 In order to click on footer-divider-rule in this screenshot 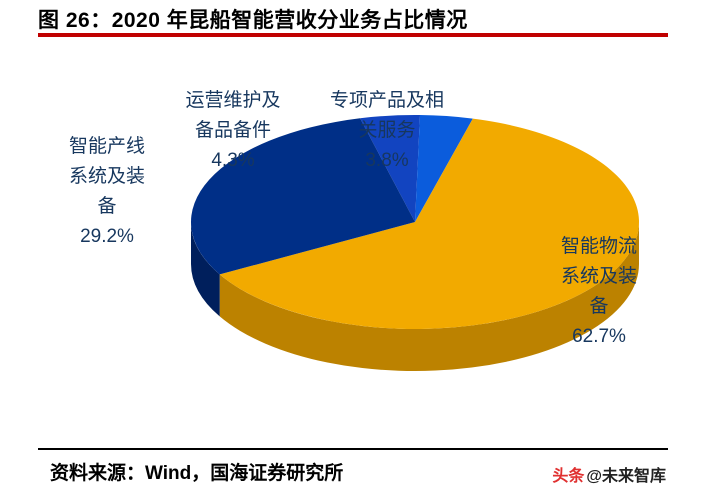, I will do `click(353, 449)`.